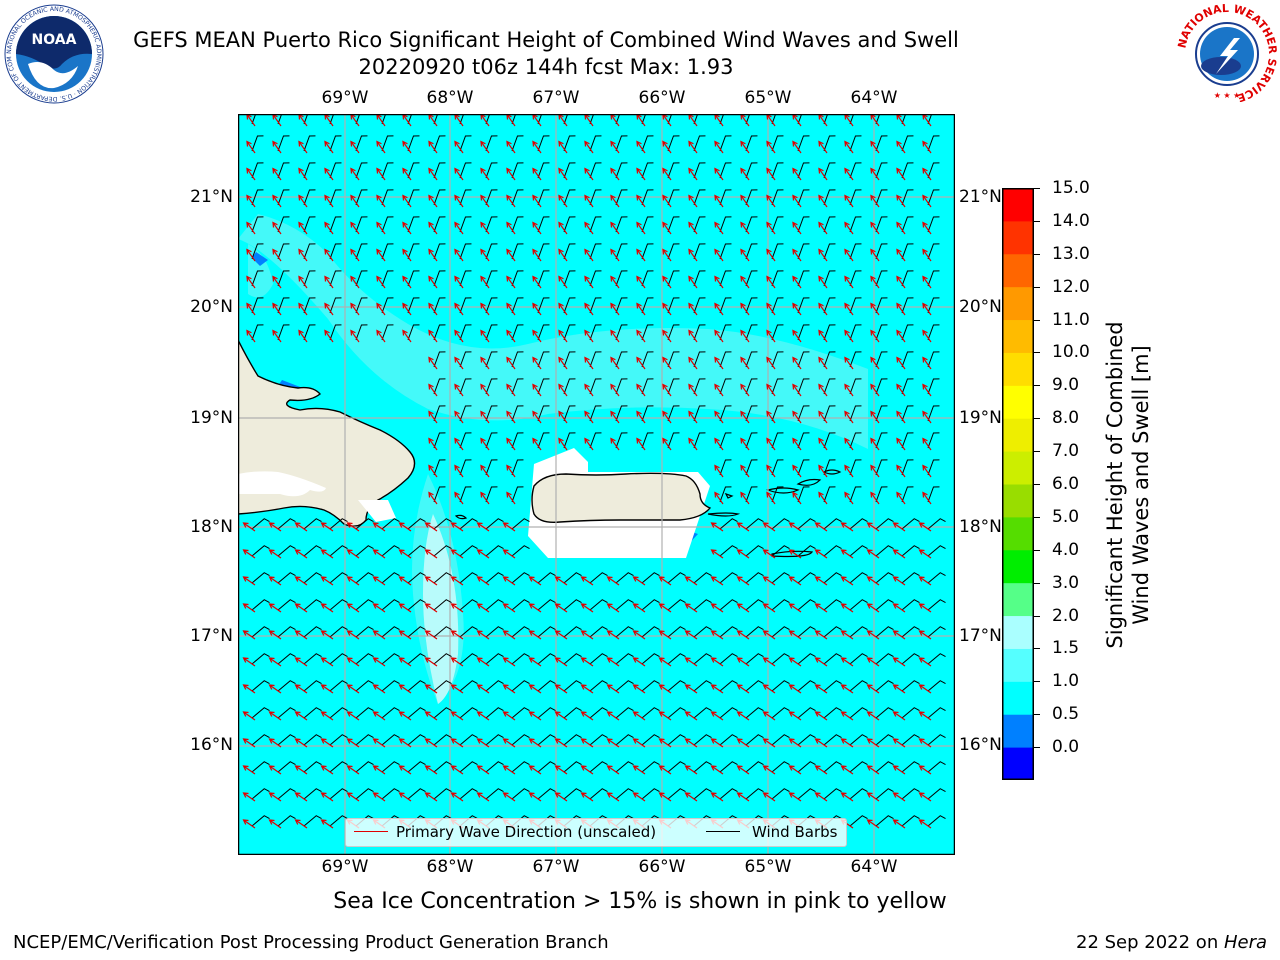 This screenshot has width=1280, height=960. Describe the element at coordinates (1227, 53) in the screenshot. I see `nws-logo: NATIONAL WEATHER SERVICE ★ ★ ★` at that location.